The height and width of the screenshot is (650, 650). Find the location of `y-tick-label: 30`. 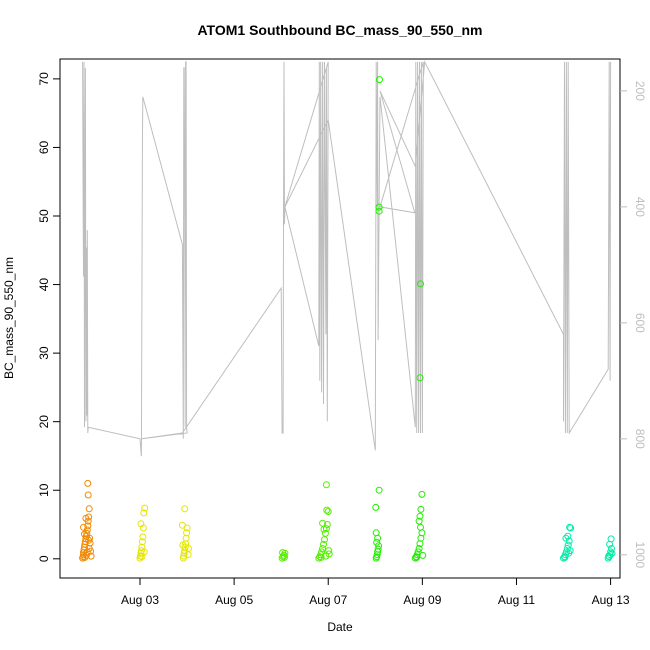

y-tick-label: 30 is located at coordinates (44, 353).